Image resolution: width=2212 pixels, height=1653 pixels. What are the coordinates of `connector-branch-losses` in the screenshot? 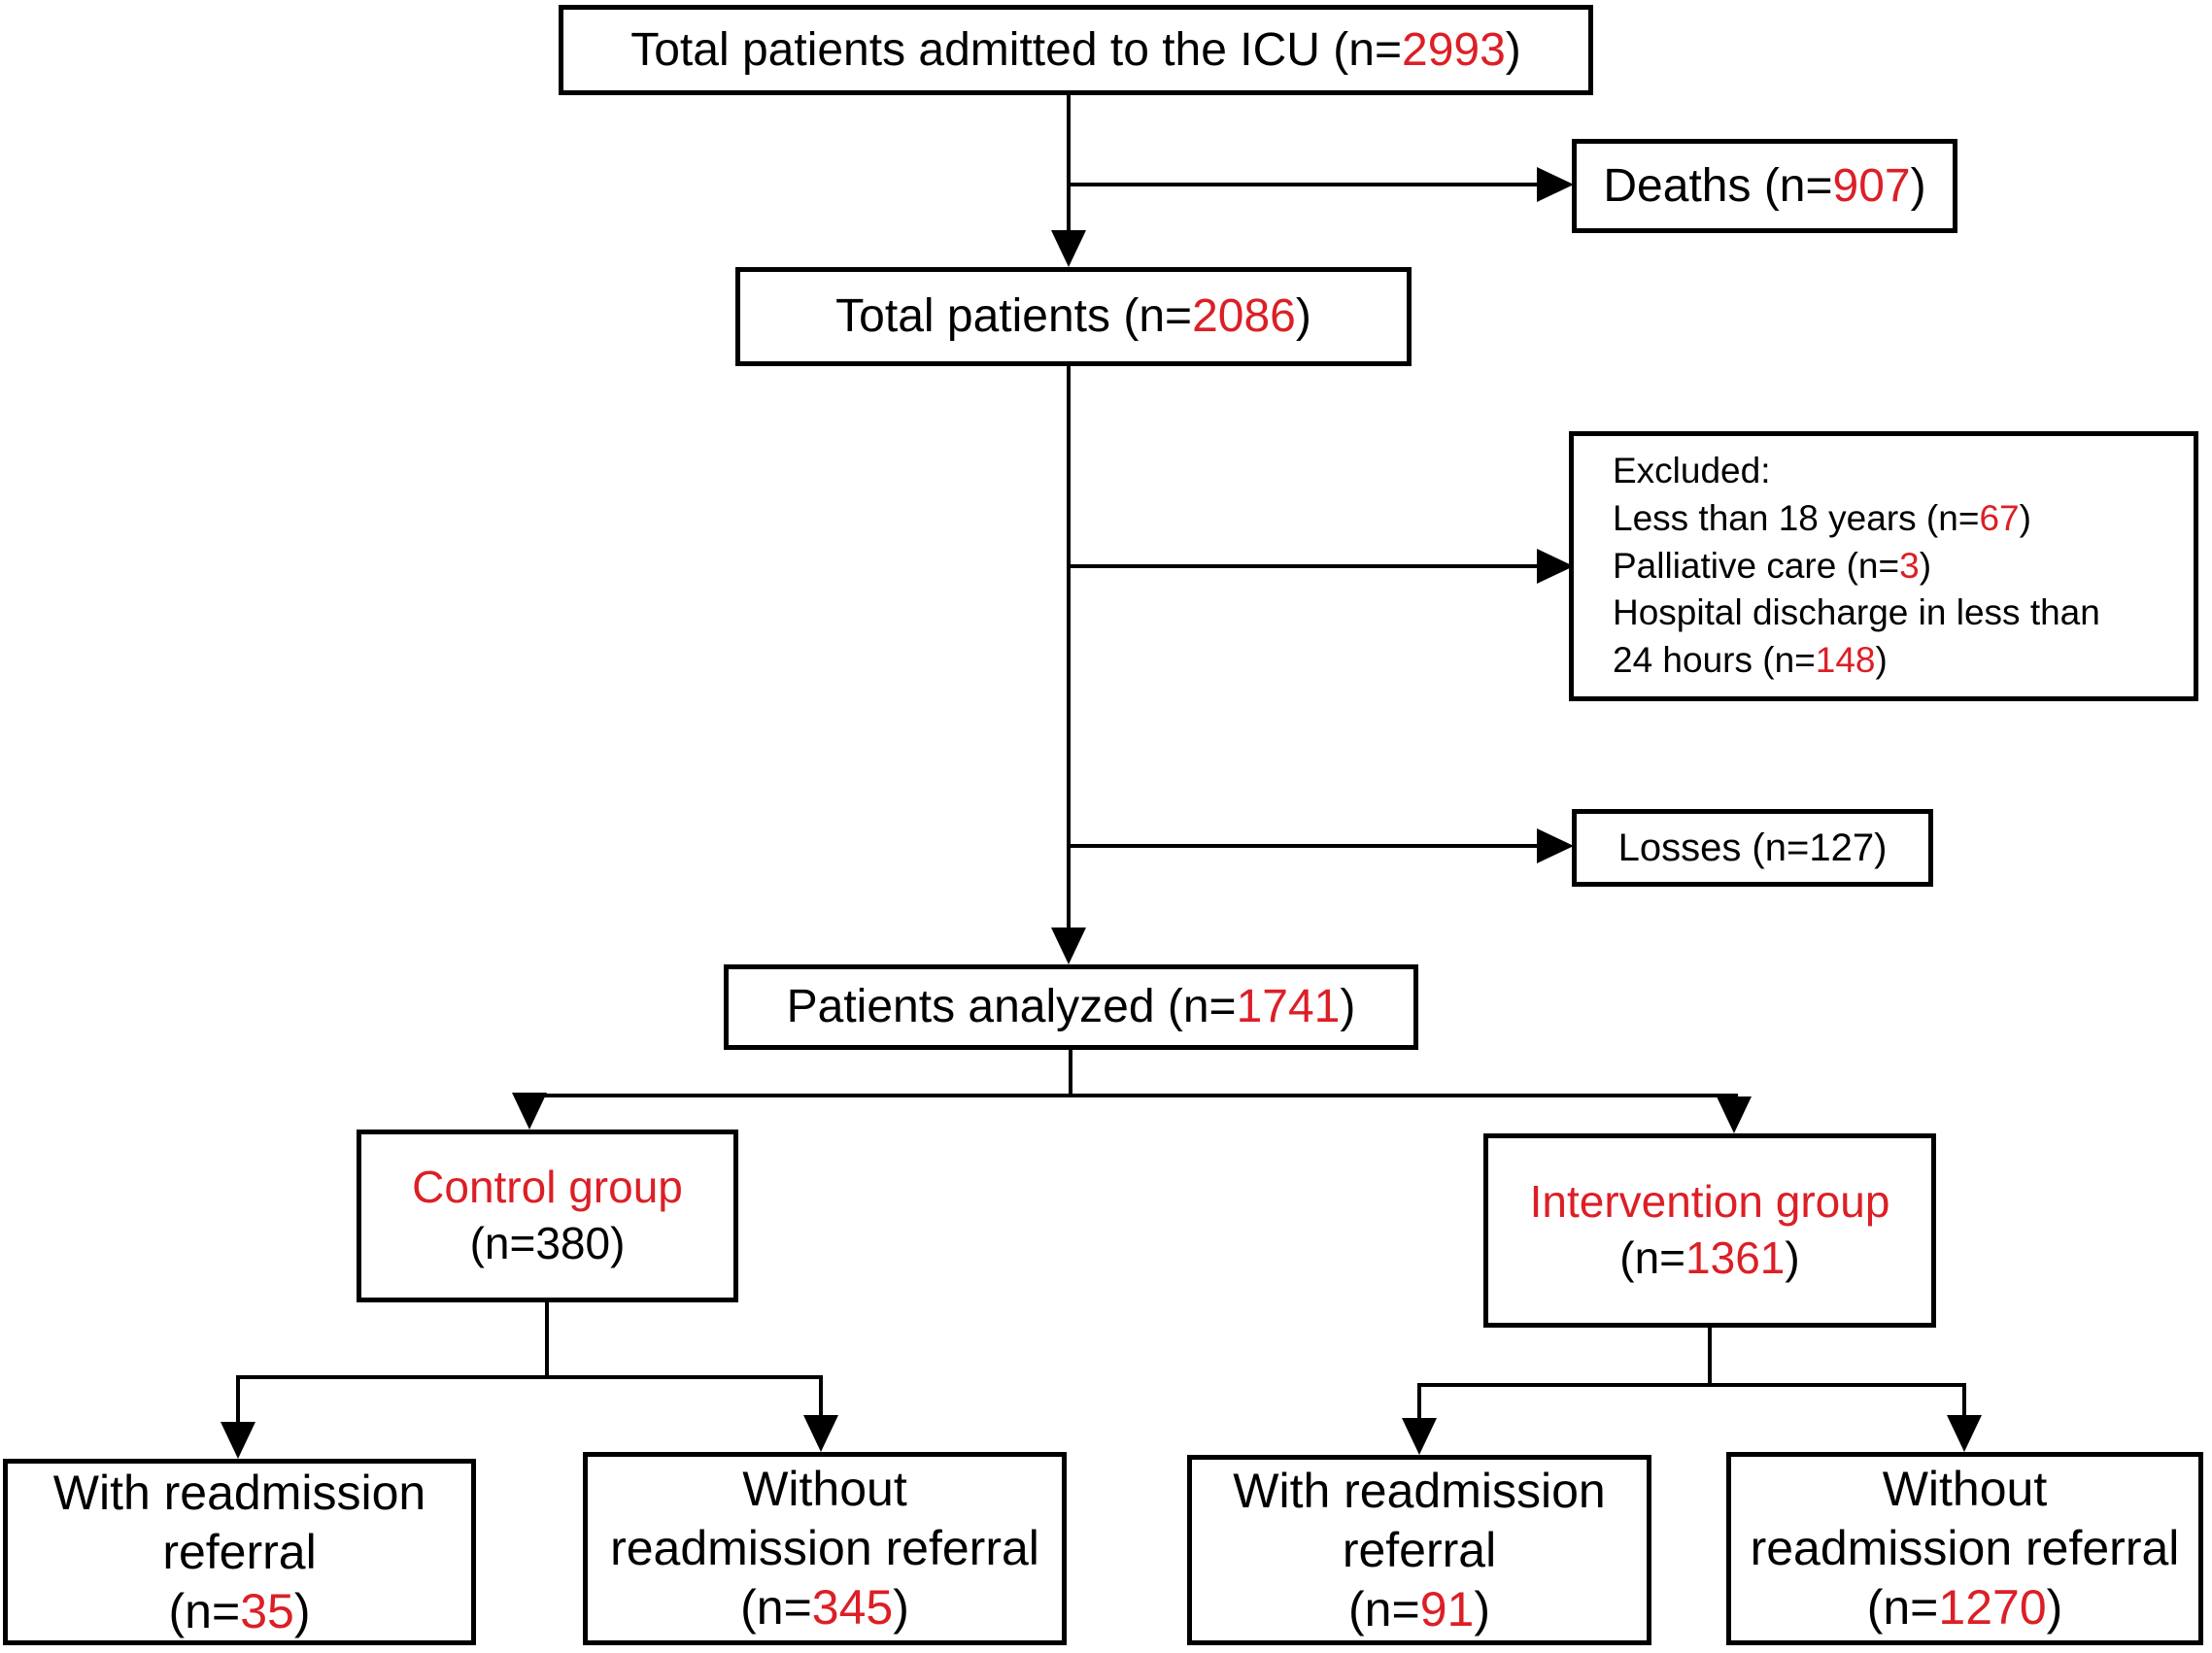 It's located at (1304, 846).